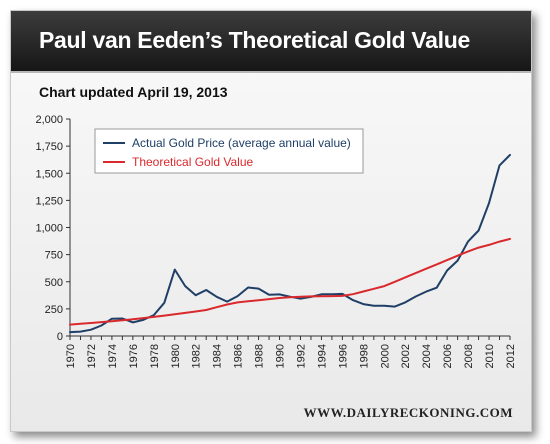 Image resolution: width=550 pixels, height=444 pixels. I want to click on x-tick-label: 1974, so click(113, 356).